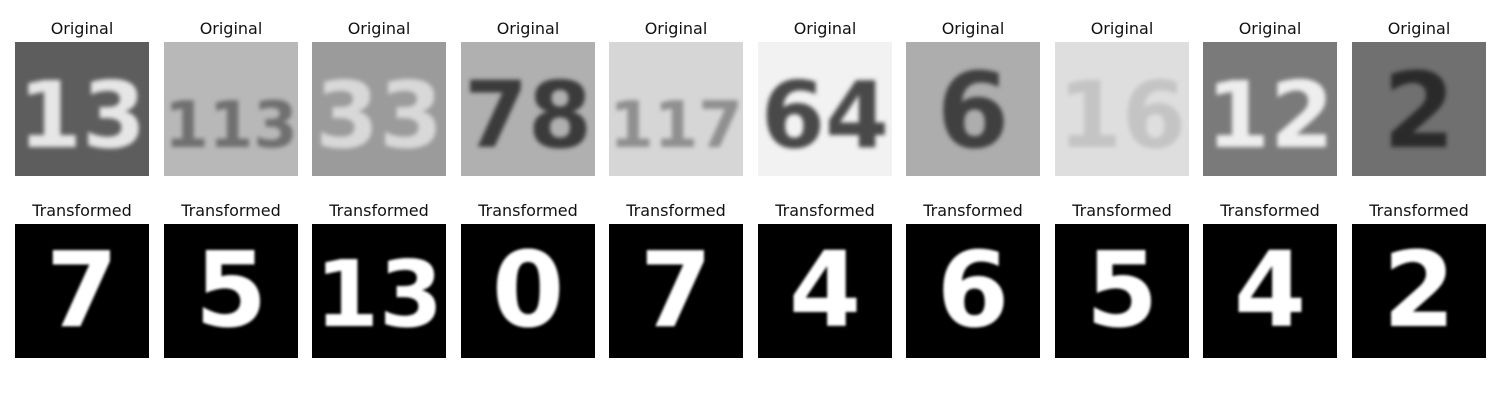 This screenshot has height=400, width=1500. I want to click on original-digit-svg: 117, so click(676, 109).